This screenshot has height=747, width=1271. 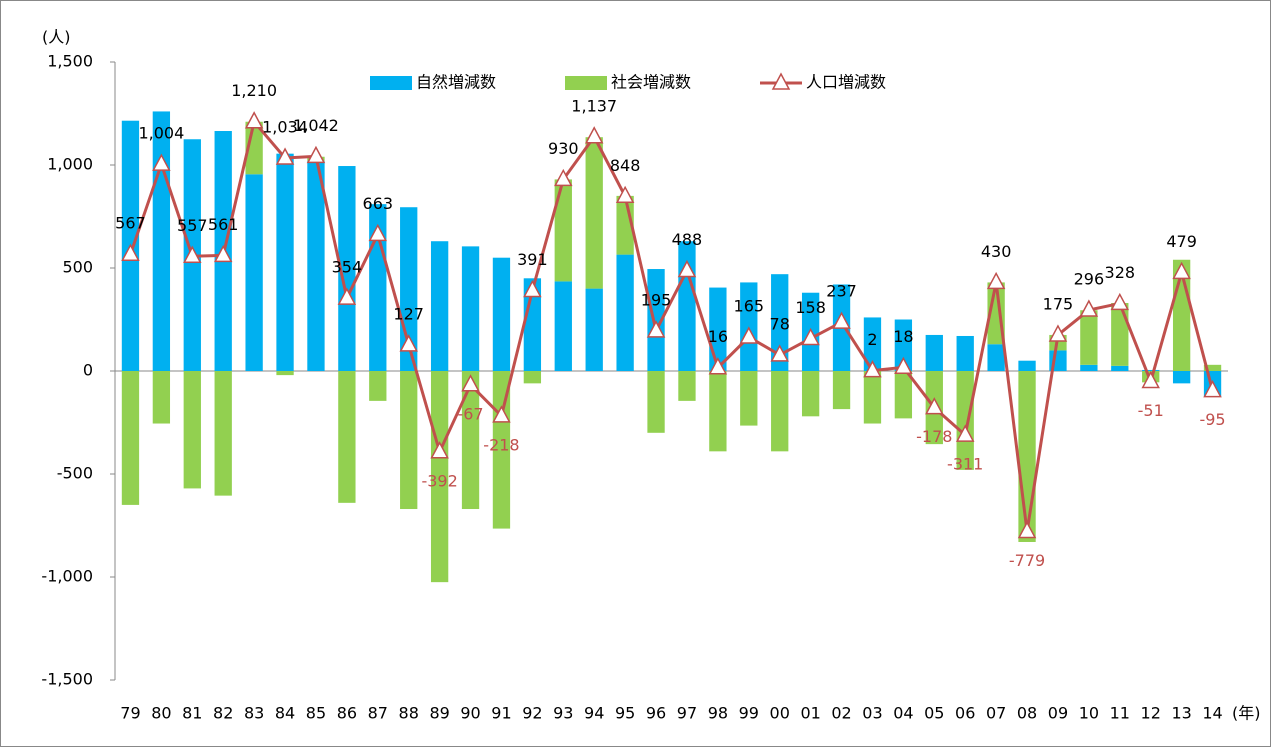 What do you see at coordinates (1120, 713) in the screenshot?
I see `x-tick-label: 11` at bounding box center [1120, 713].